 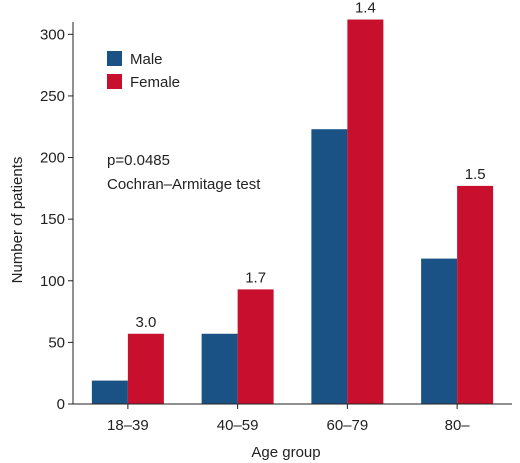 I want to click on legend-swatch-male, so click(x=114, y=58).